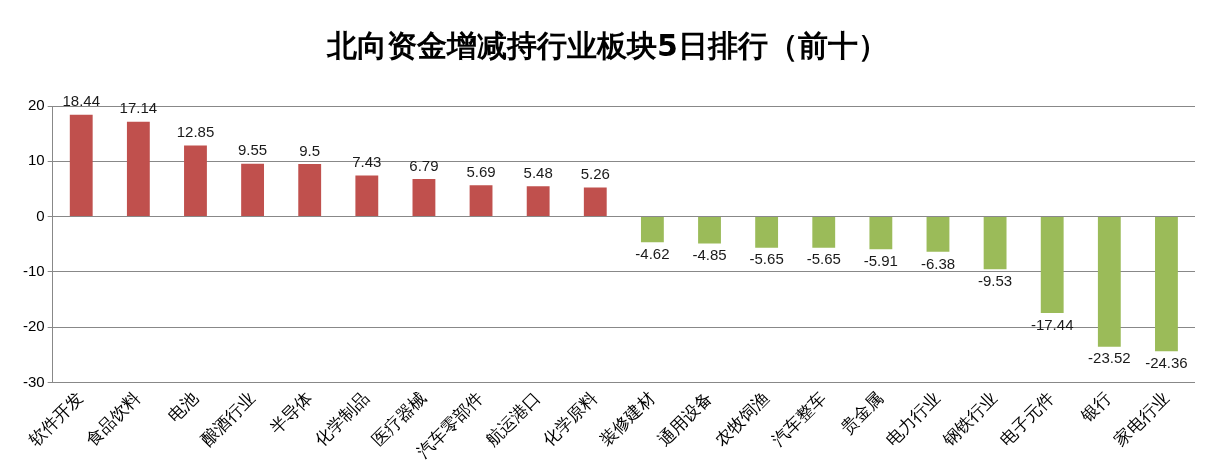  I want to click on data-label: -4.85, so click(709, 255).